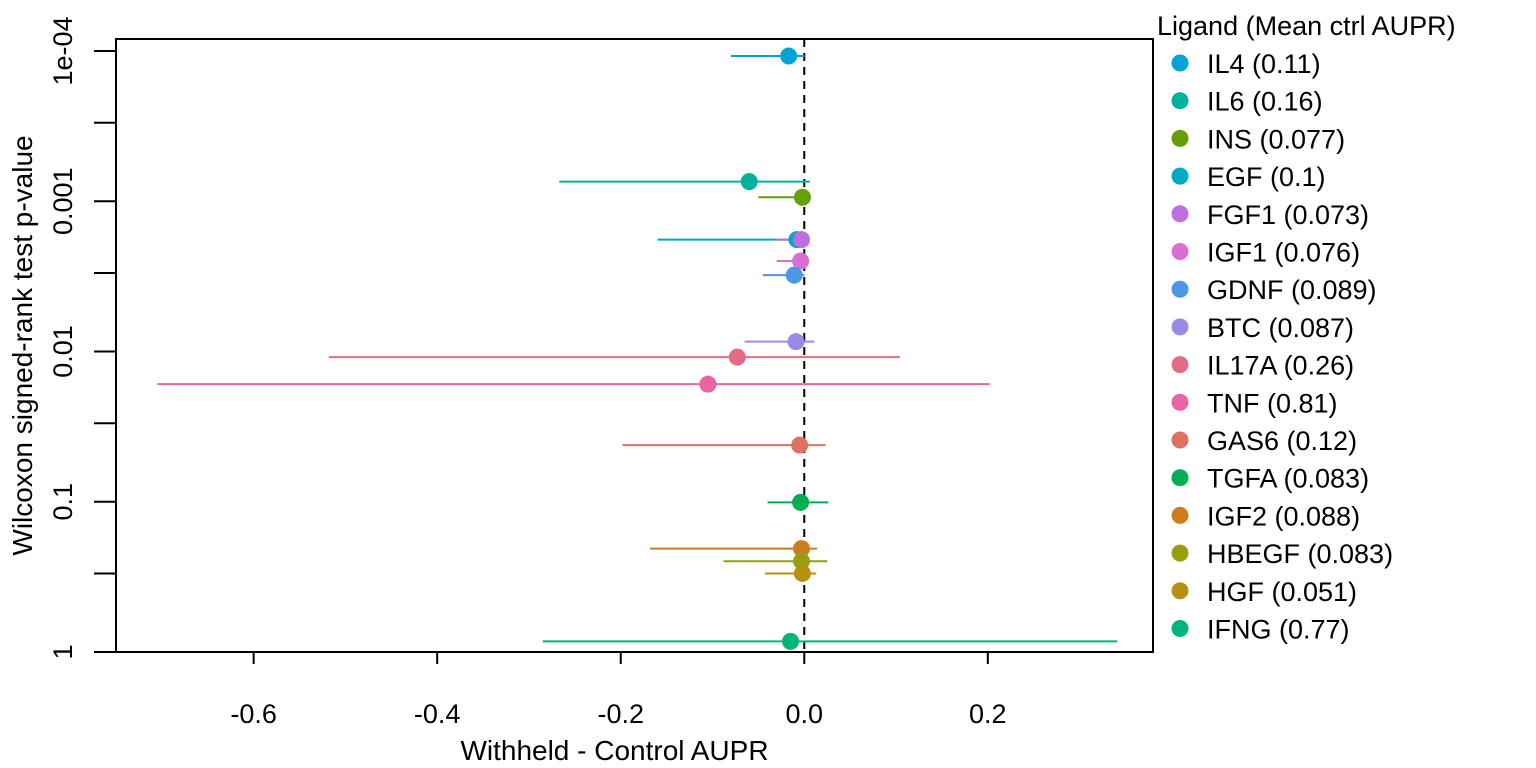 This screenshot has width=1536, height=768. Describe the element at coordinates (1306, 26) in the screenshot. I see `legend-title: Ligand (Mean ctrl AUPR)` at that location.